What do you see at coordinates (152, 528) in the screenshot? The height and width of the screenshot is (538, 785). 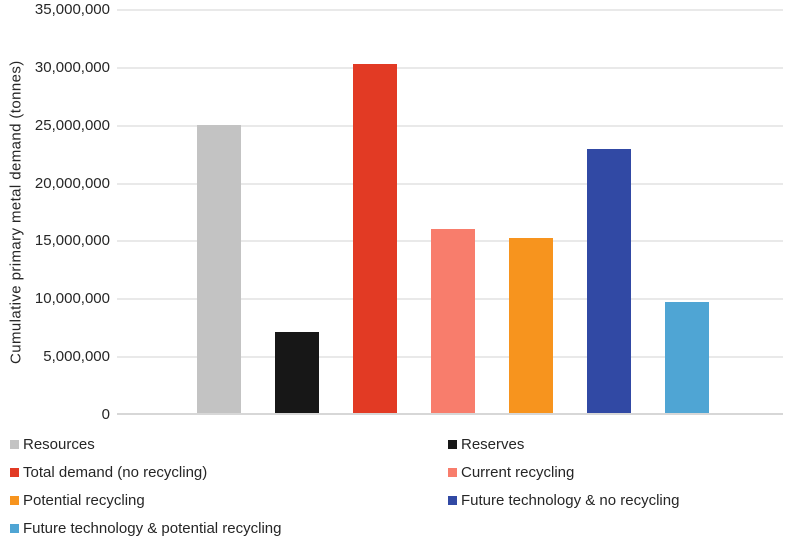 I see `legend-label: Future technology & potential recycling` at bounding box center [152, 528].